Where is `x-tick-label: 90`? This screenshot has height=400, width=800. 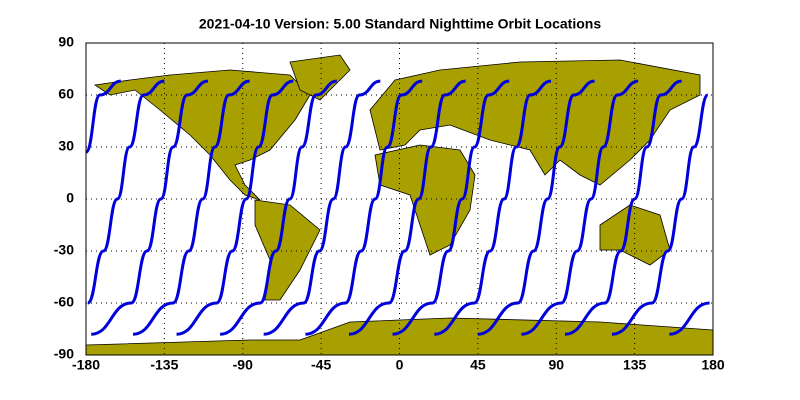
x-tick-label: 90 is located at coordinates (556, 365).